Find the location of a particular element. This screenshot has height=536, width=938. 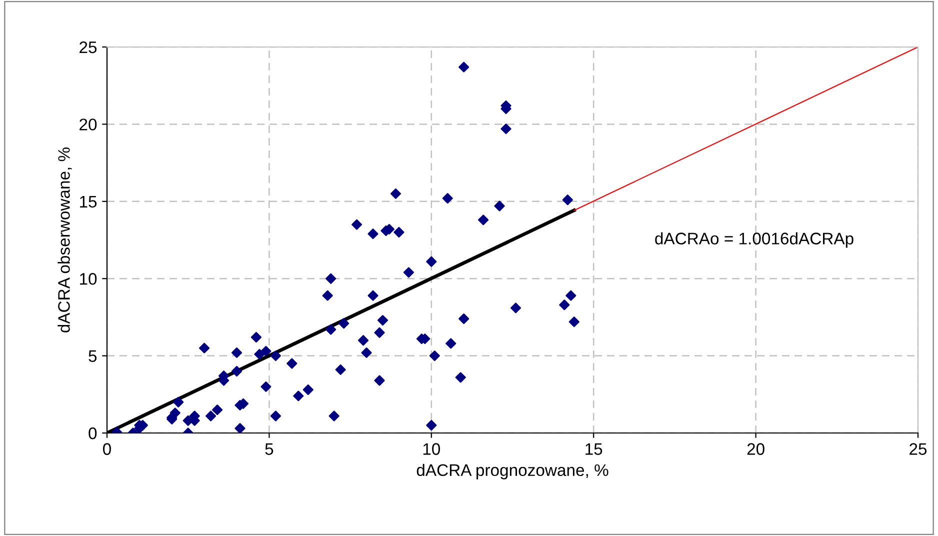

x-tick-label: 5 is located at coordinates (269, 449).